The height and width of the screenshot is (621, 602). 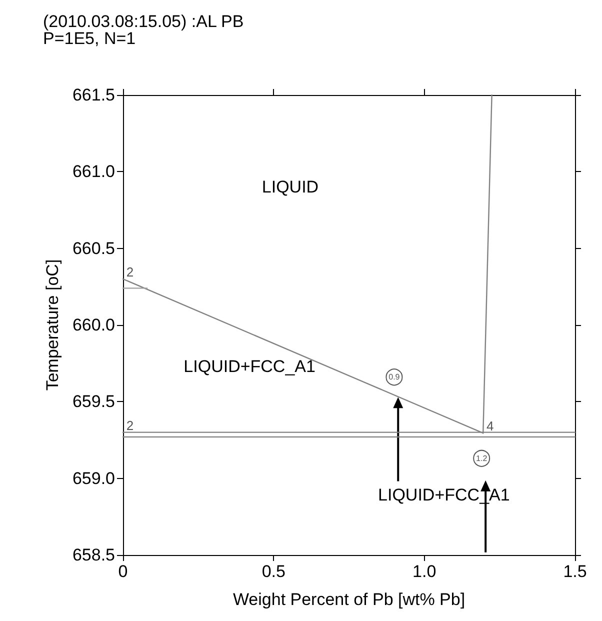 I want to click on x-tick-label: 1.5, so click(x=575, y=571).